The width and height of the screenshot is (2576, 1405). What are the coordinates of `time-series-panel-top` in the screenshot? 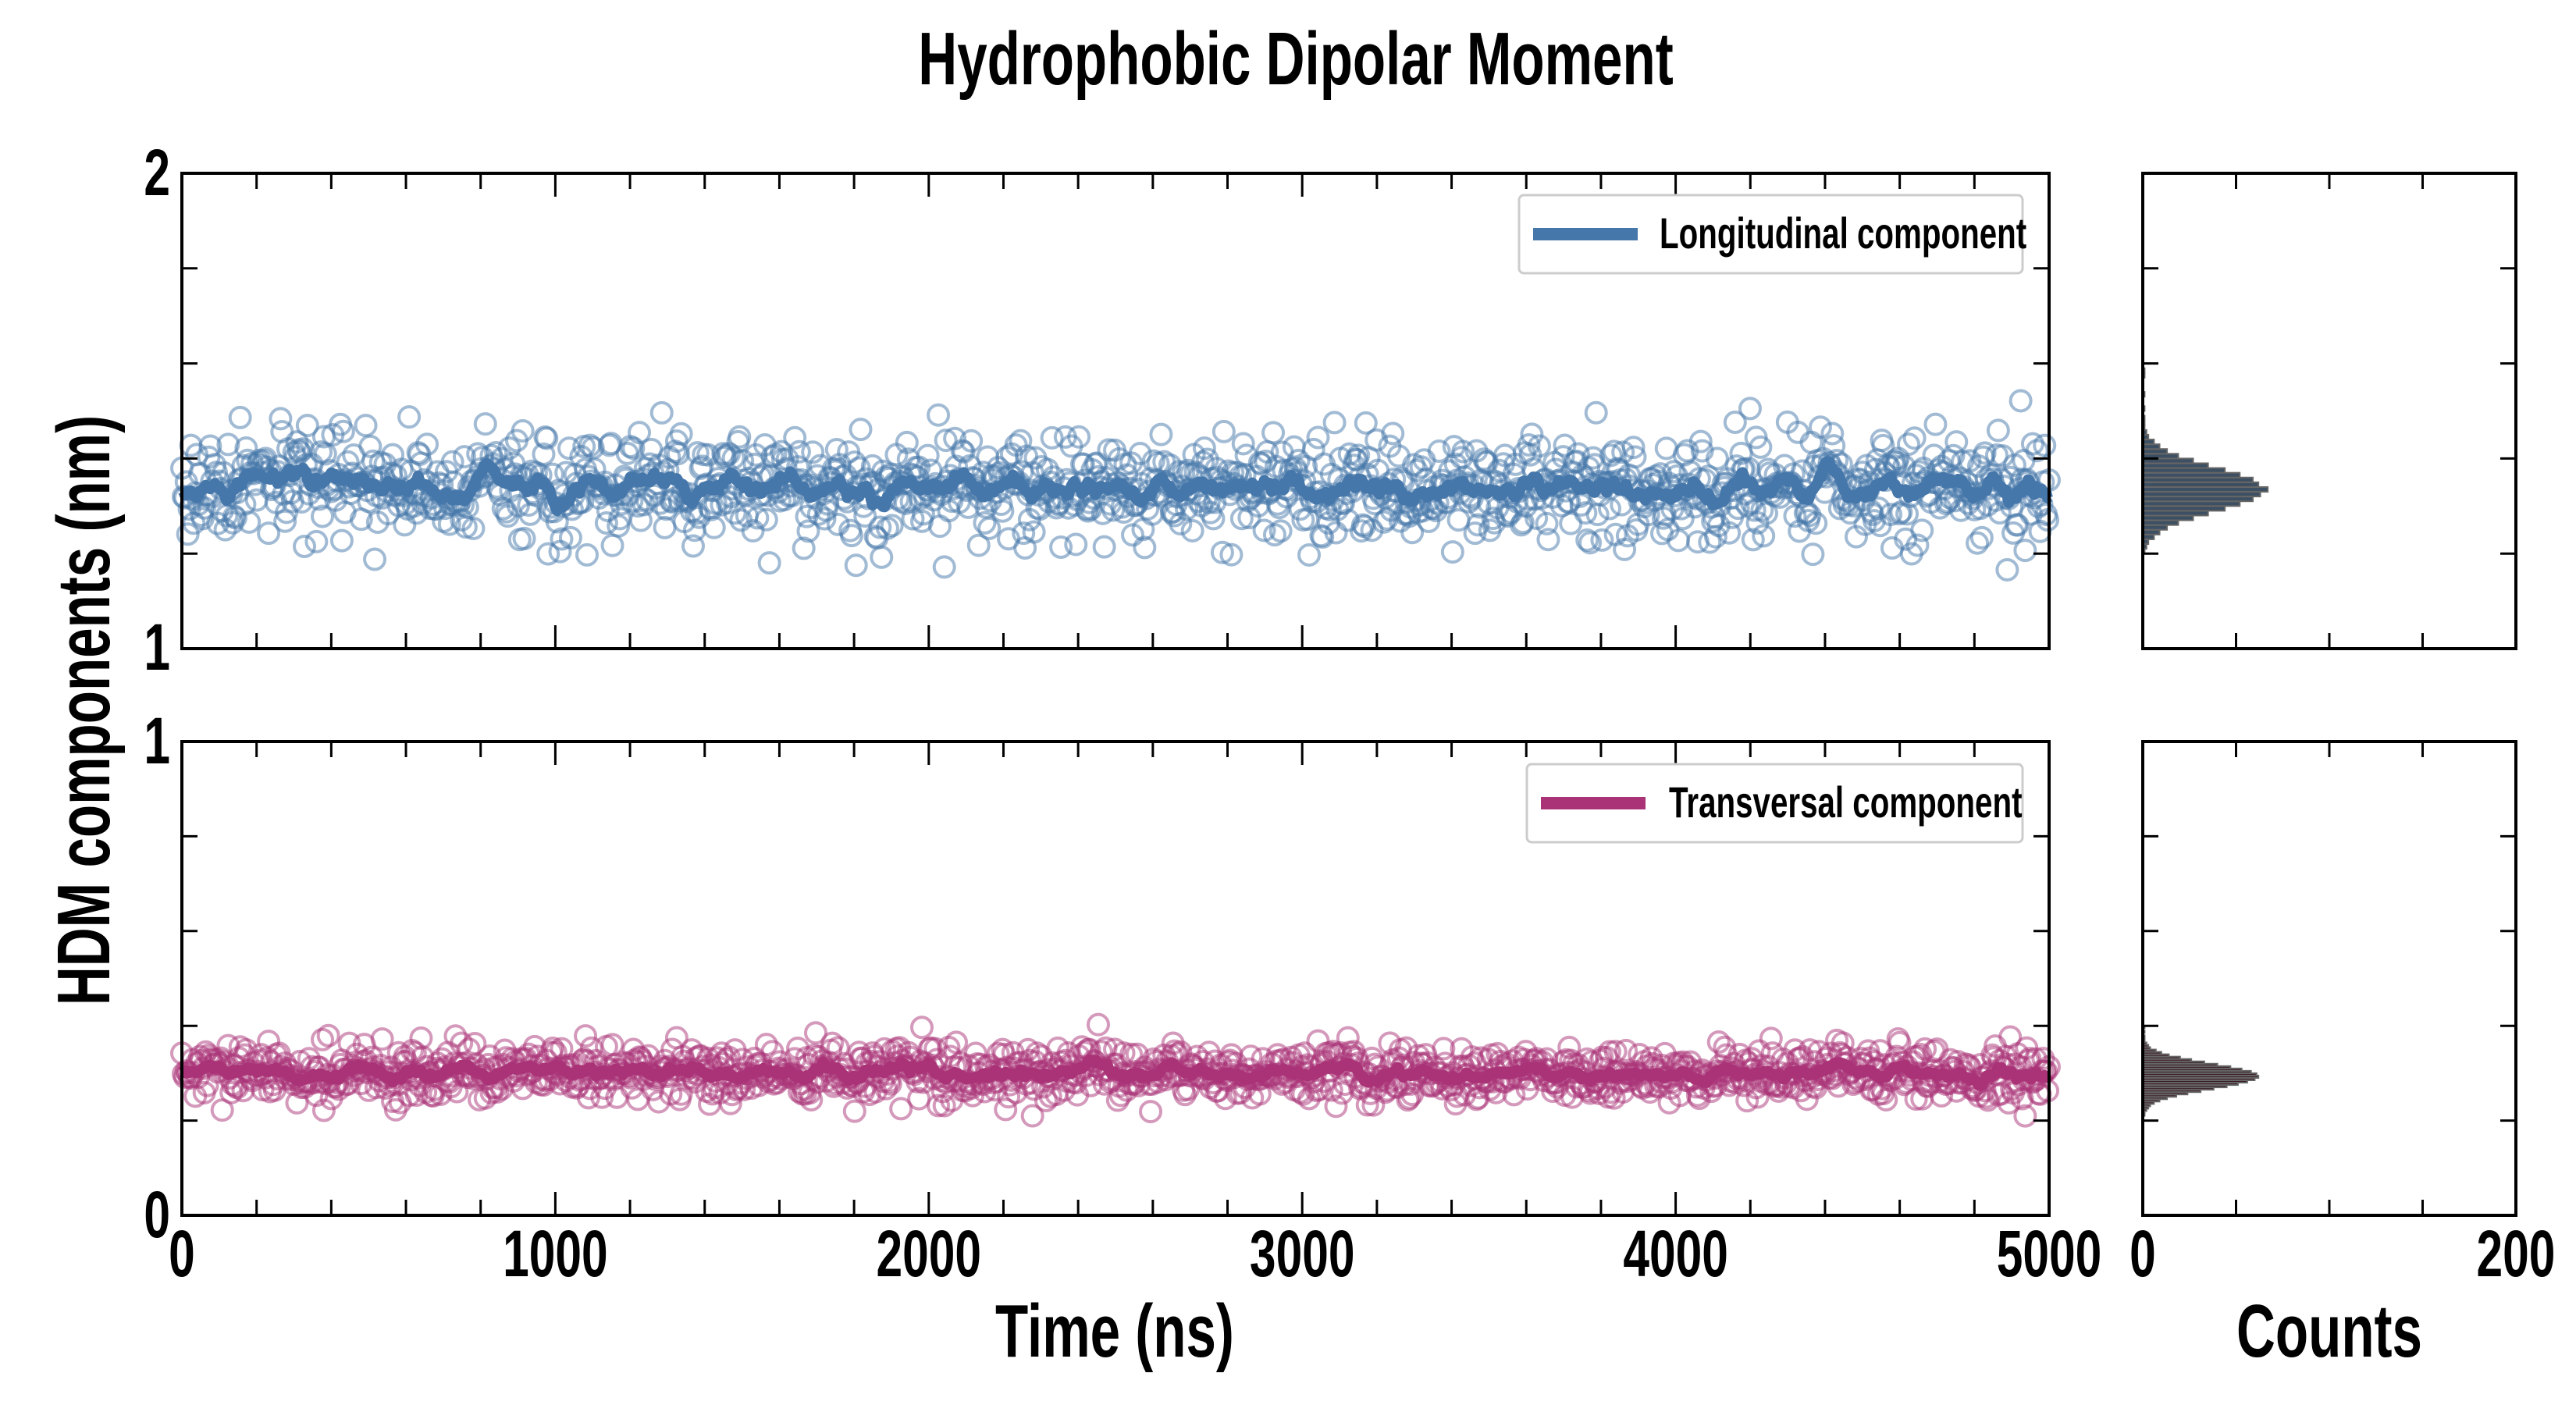 It's located at (1115, 485).